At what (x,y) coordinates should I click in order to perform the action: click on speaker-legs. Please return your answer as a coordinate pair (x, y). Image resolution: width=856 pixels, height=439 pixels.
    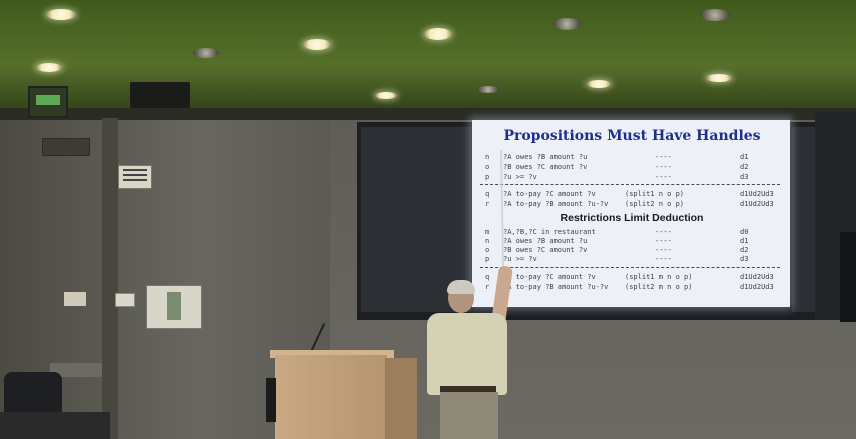
    Looking at the image, I should click on (469, 415).